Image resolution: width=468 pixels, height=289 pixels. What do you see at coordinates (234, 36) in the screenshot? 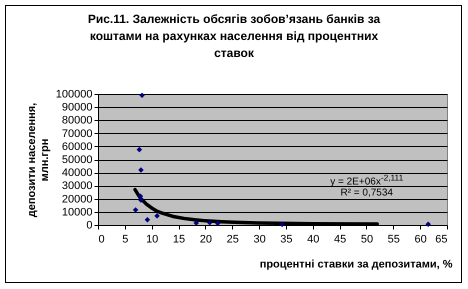
I see `chart-title: Рис.11. Залежність обсягів зобов’язань банків за коштами на рахунках населення від процентних ставок` at bounding box center [234, 36].